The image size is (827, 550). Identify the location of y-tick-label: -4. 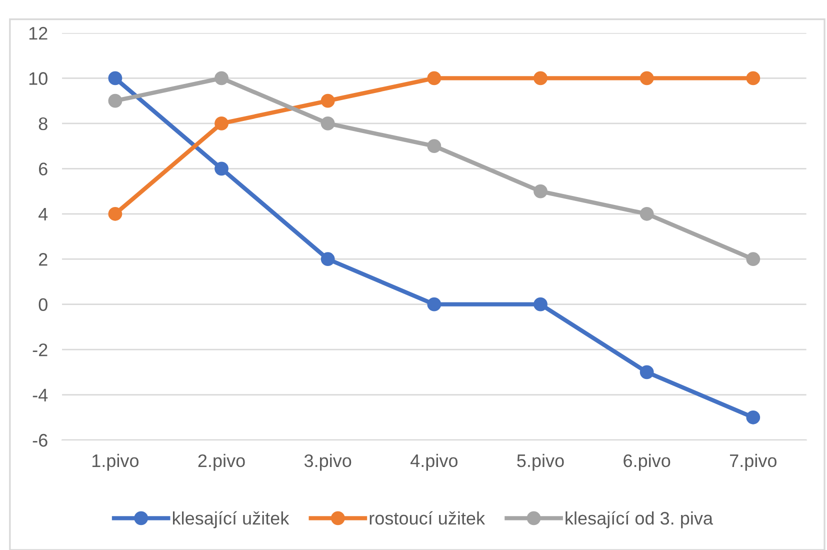
(40, 395).